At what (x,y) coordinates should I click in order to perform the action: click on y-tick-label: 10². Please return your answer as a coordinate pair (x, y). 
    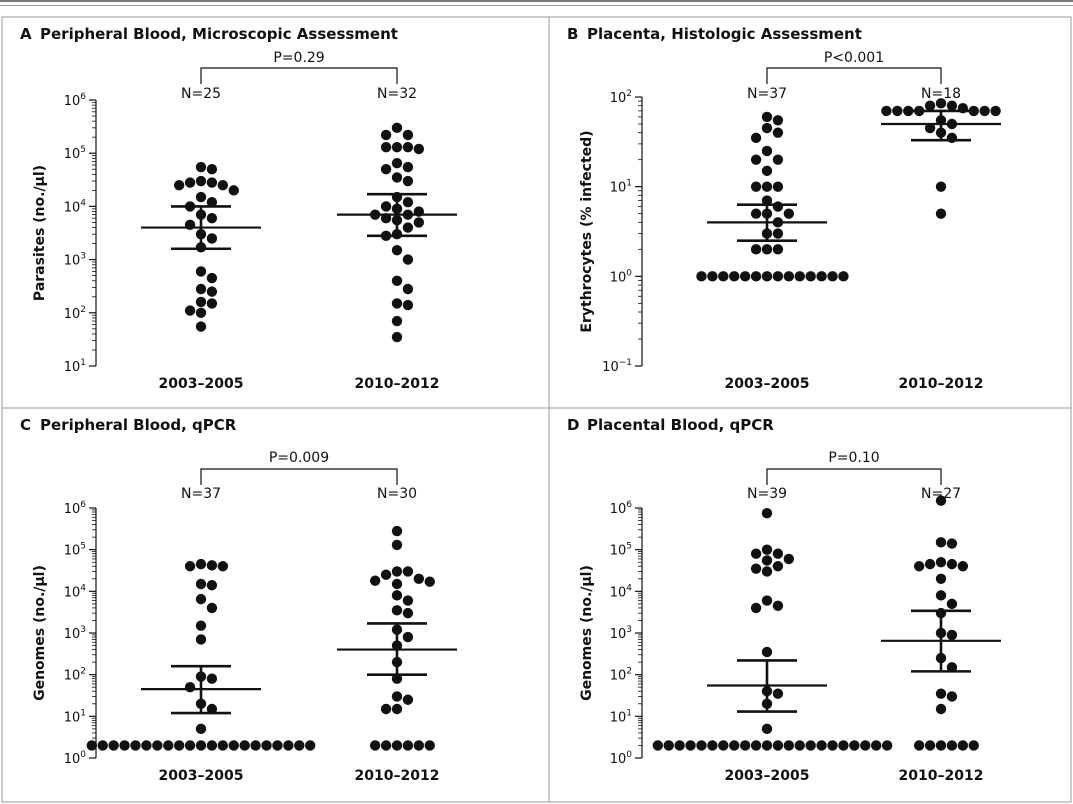
    Looking at the image, I should click on (621, 675).